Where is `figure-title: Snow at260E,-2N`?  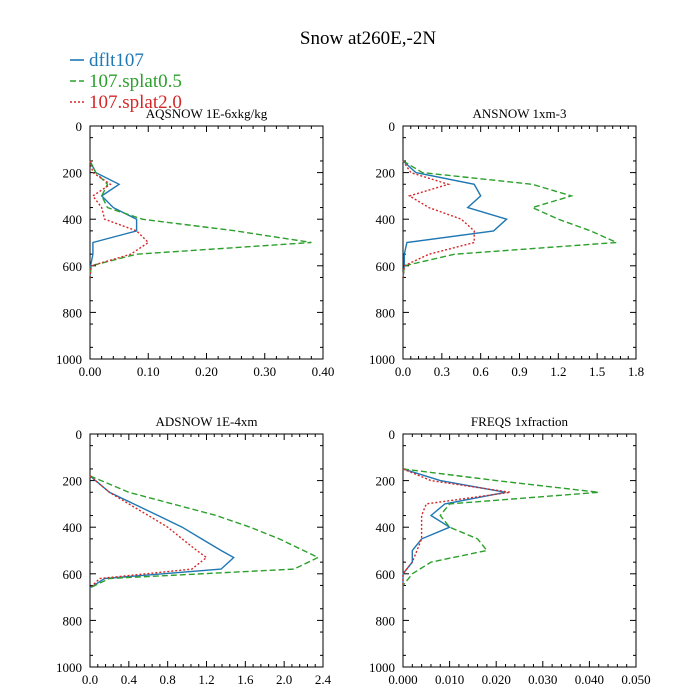
figure-title: Snow at260E,-2N is located at coordinates (368, 38).